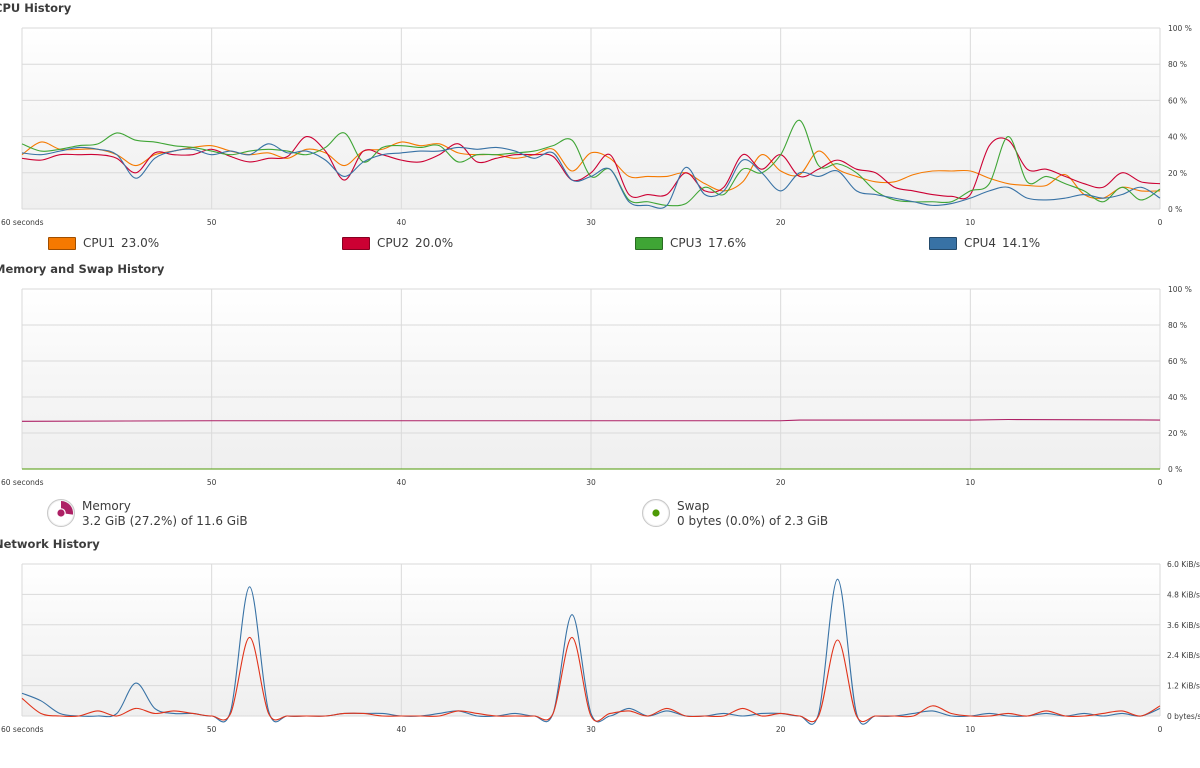  What do you see at coordinates (1177, 361) in the screenshot?
I see `memory-y-tick-label: 60 %` at bounding box center [1177, 361].